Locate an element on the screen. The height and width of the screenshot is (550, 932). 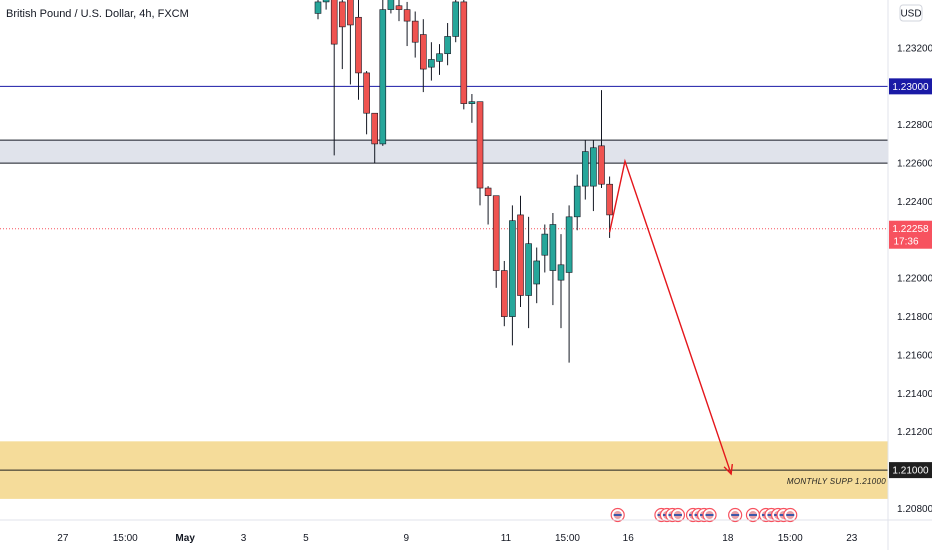
price-tick-label: 1.22800 is located at coordinates (914, 125).